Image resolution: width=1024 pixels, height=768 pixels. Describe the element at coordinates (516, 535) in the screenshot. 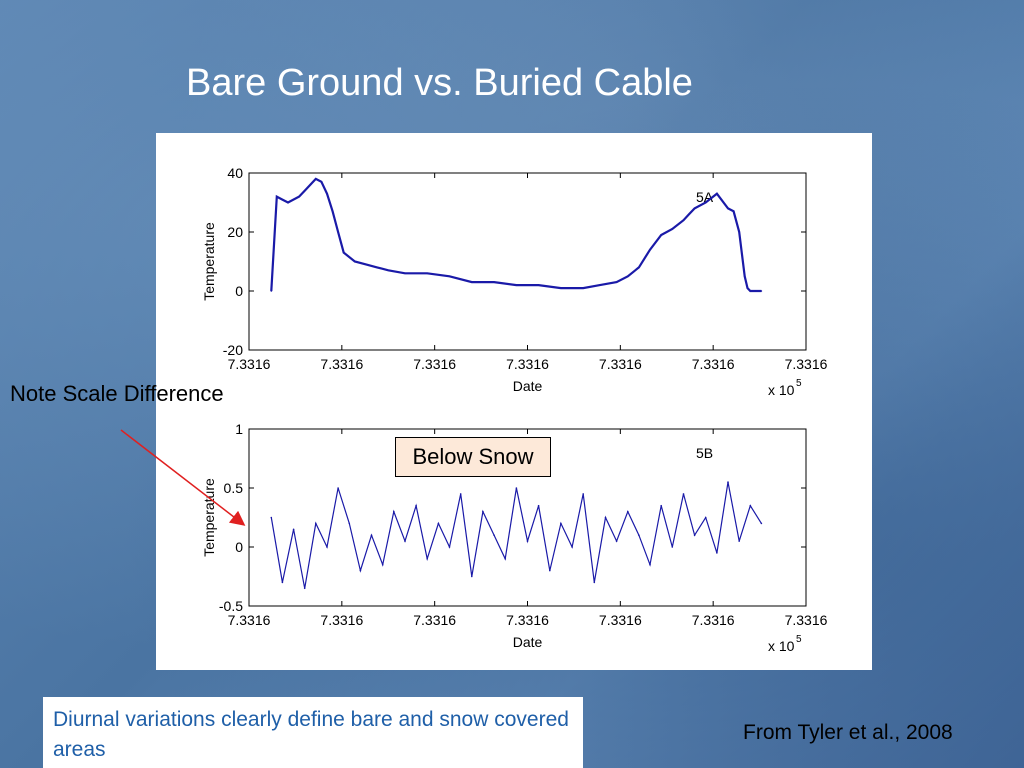

I see `series-line-5B` at that location.